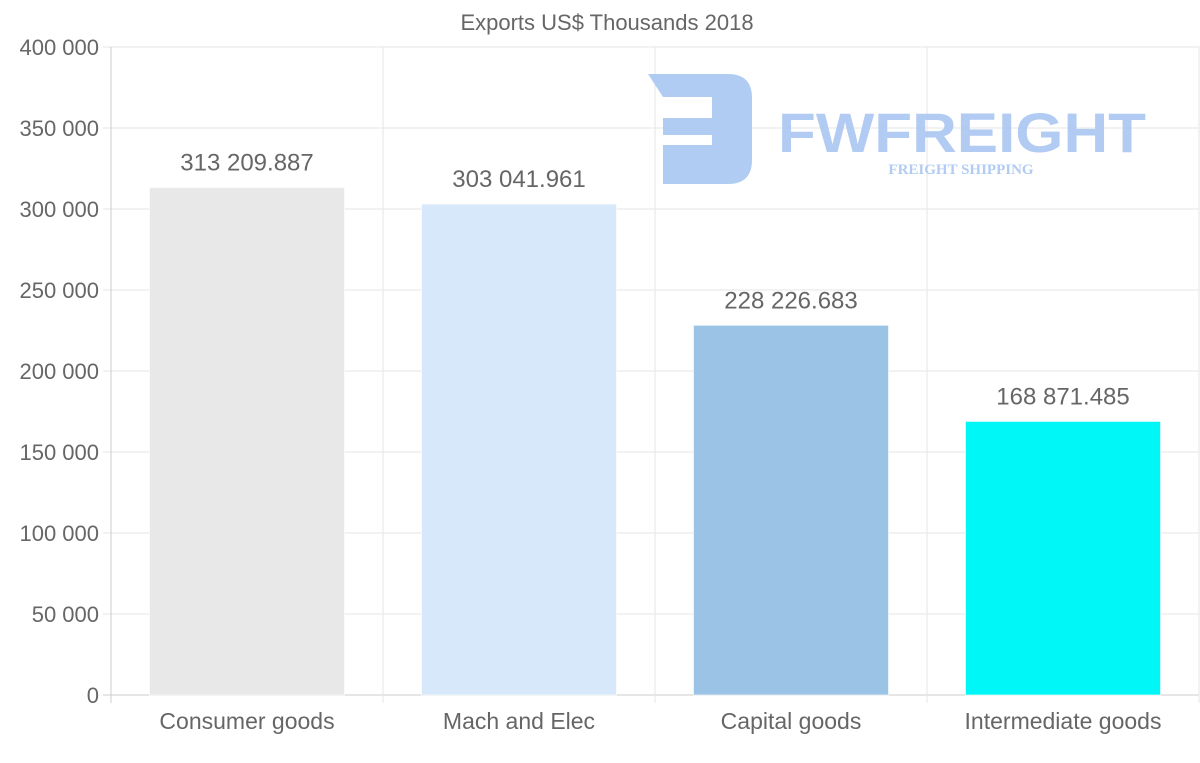 This screenshot has width=1200, height=763. Describe the element at coordinates (59, 452) in the screenshot. I see `y-tick-label: 150 000` at that location.